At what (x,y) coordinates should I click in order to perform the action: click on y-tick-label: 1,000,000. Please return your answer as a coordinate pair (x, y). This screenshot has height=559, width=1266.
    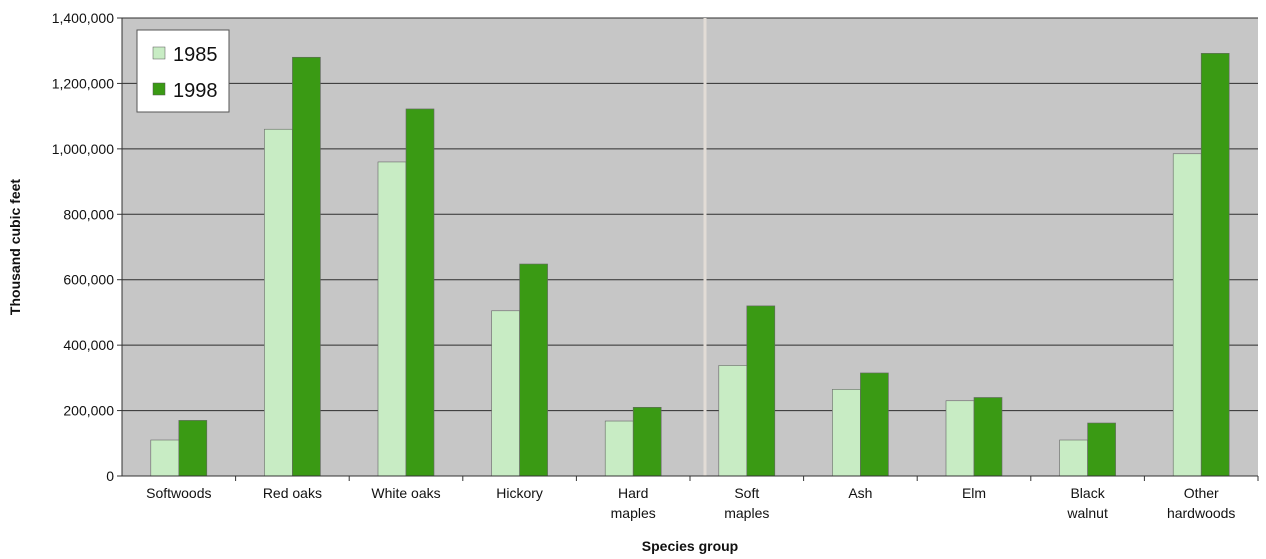
    Looking at the image, I should click on (83, 149).